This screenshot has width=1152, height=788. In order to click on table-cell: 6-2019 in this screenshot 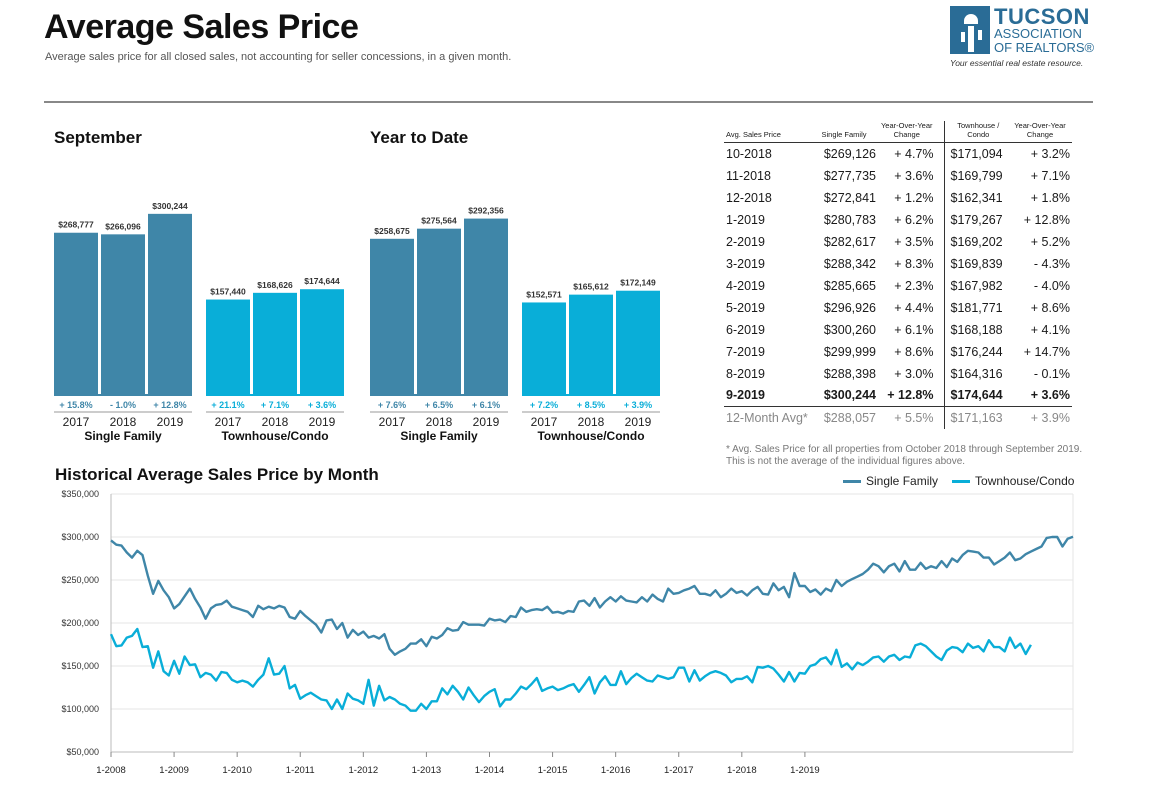, I will do `click(745, 329)`.